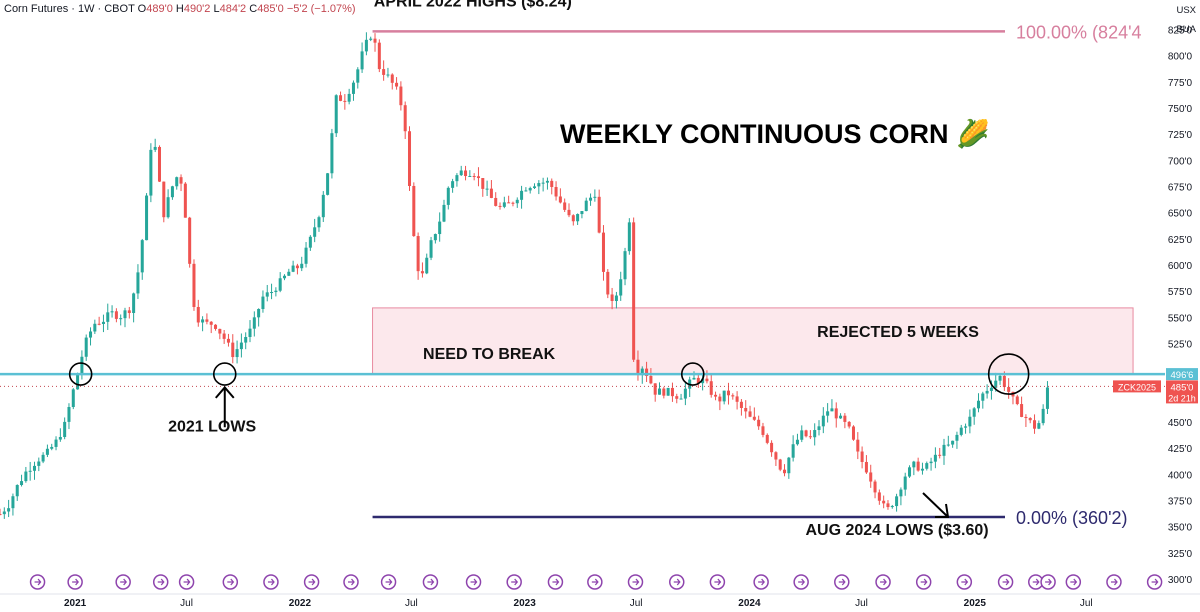  What do you see at coordinates (270, 9) in the screenshot?
I see `close-value: 485'0` at bounding box center [270, 9].